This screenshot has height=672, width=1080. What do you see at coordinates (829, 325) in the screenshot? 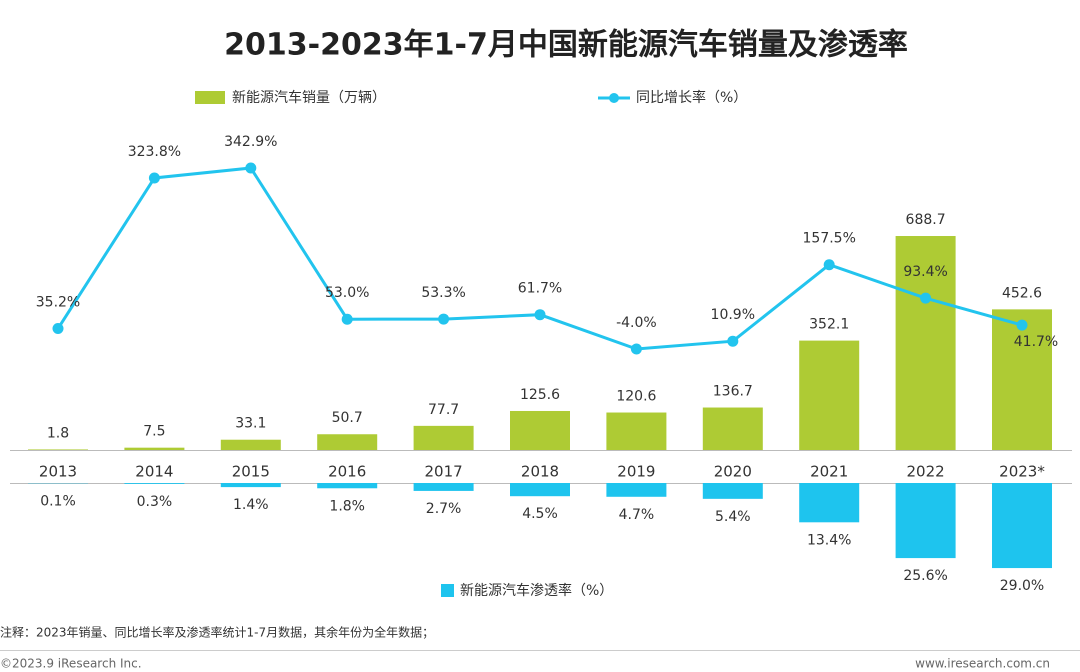
I see `data-label: 352.1` at bounding box center [829, 325].